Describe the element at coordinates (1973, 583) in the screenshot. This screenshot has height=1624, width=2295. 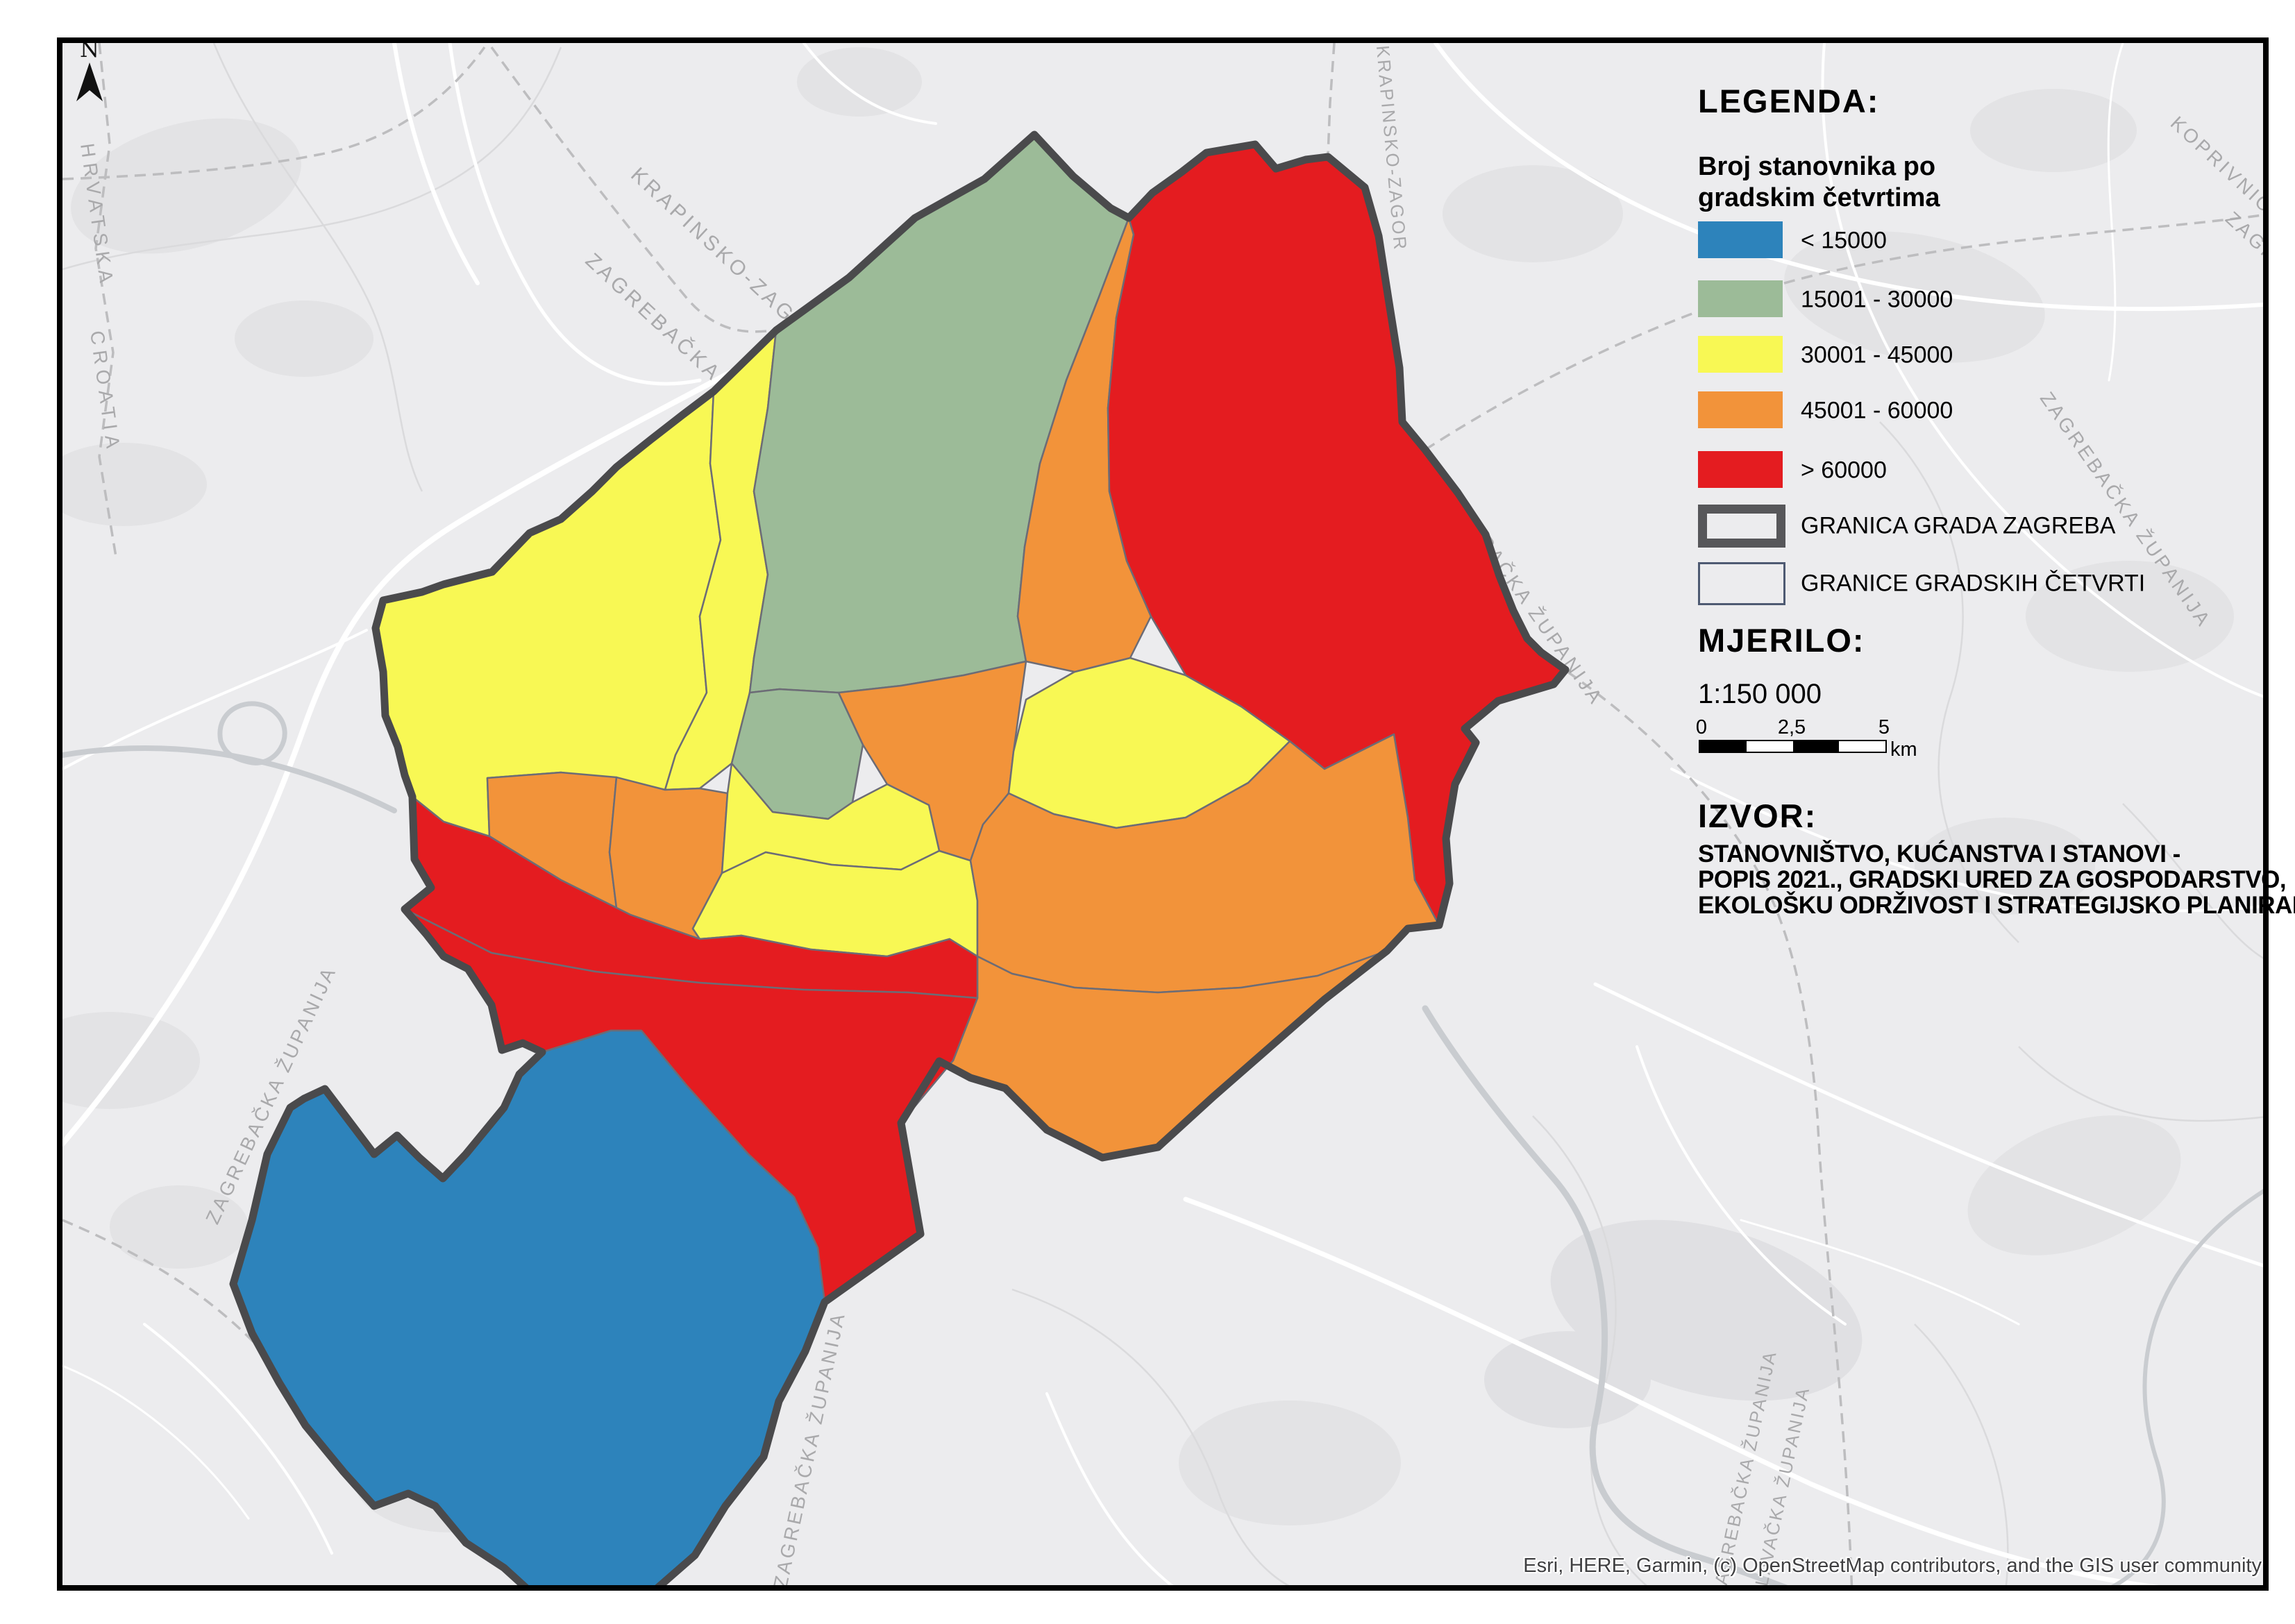
I see `legend-boundary-label: GRANICE GRADSKIH ČETVRTI` at that location.